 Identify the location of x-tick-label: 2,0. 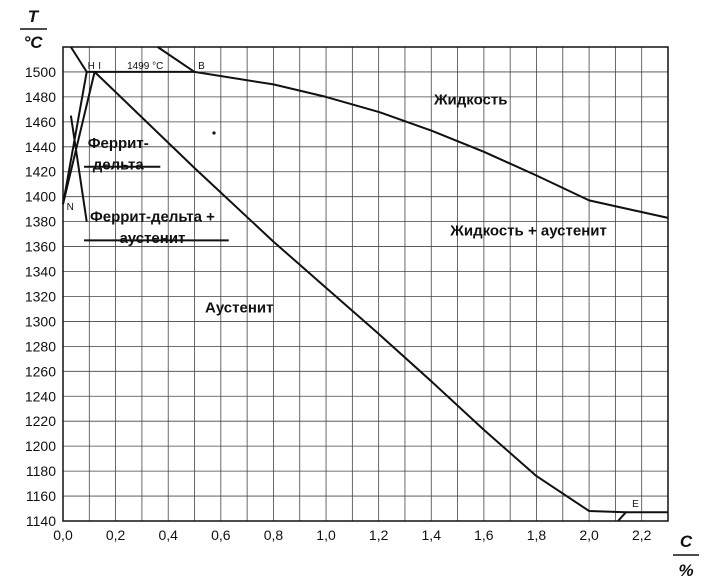
(589, 535).